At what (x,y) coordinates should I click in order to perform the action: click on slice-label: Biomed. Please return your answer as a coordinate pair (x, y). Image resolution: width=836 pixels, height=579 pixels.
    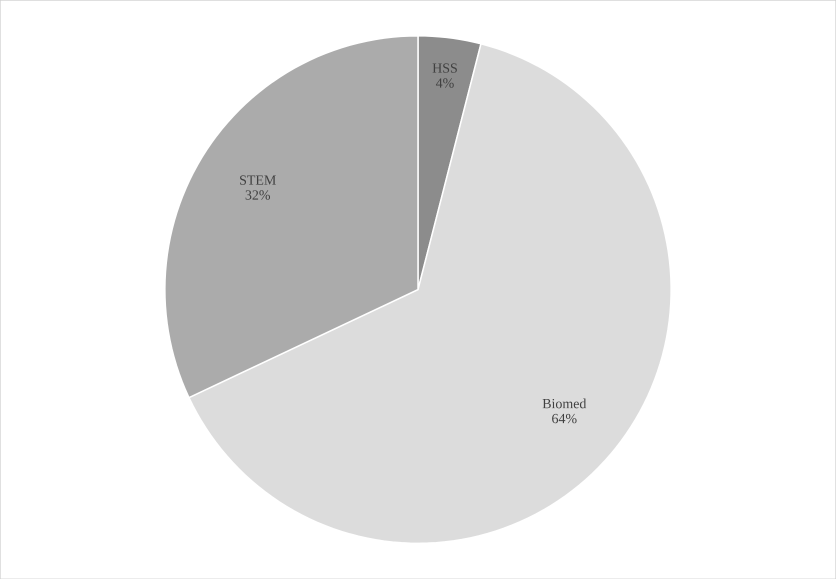
    Looking at the image, I should click on (564, 403).